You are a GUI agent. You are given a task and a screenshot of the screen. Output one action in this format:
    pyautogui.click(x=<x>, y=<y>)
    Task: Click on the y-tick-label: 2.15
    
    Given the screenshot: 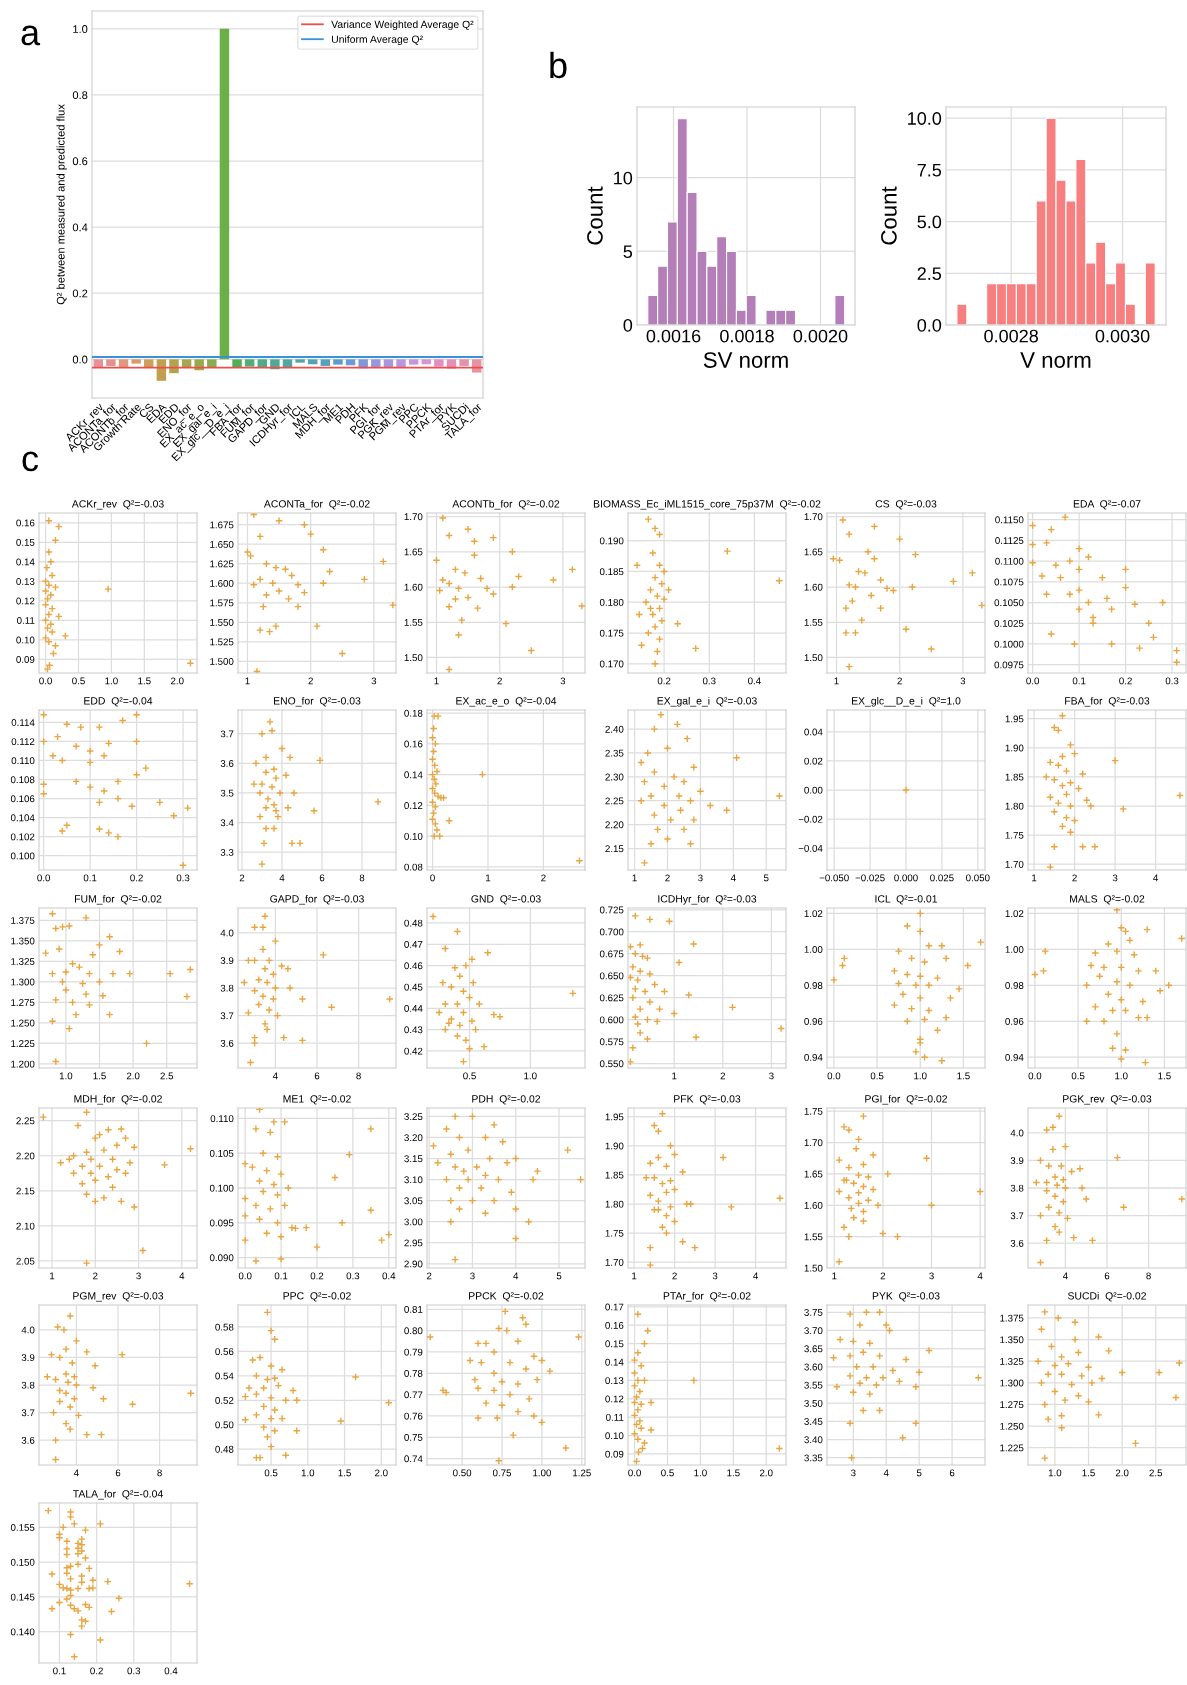 What is the action you would take?
    pyautogui.click(x=614, y=849)
    